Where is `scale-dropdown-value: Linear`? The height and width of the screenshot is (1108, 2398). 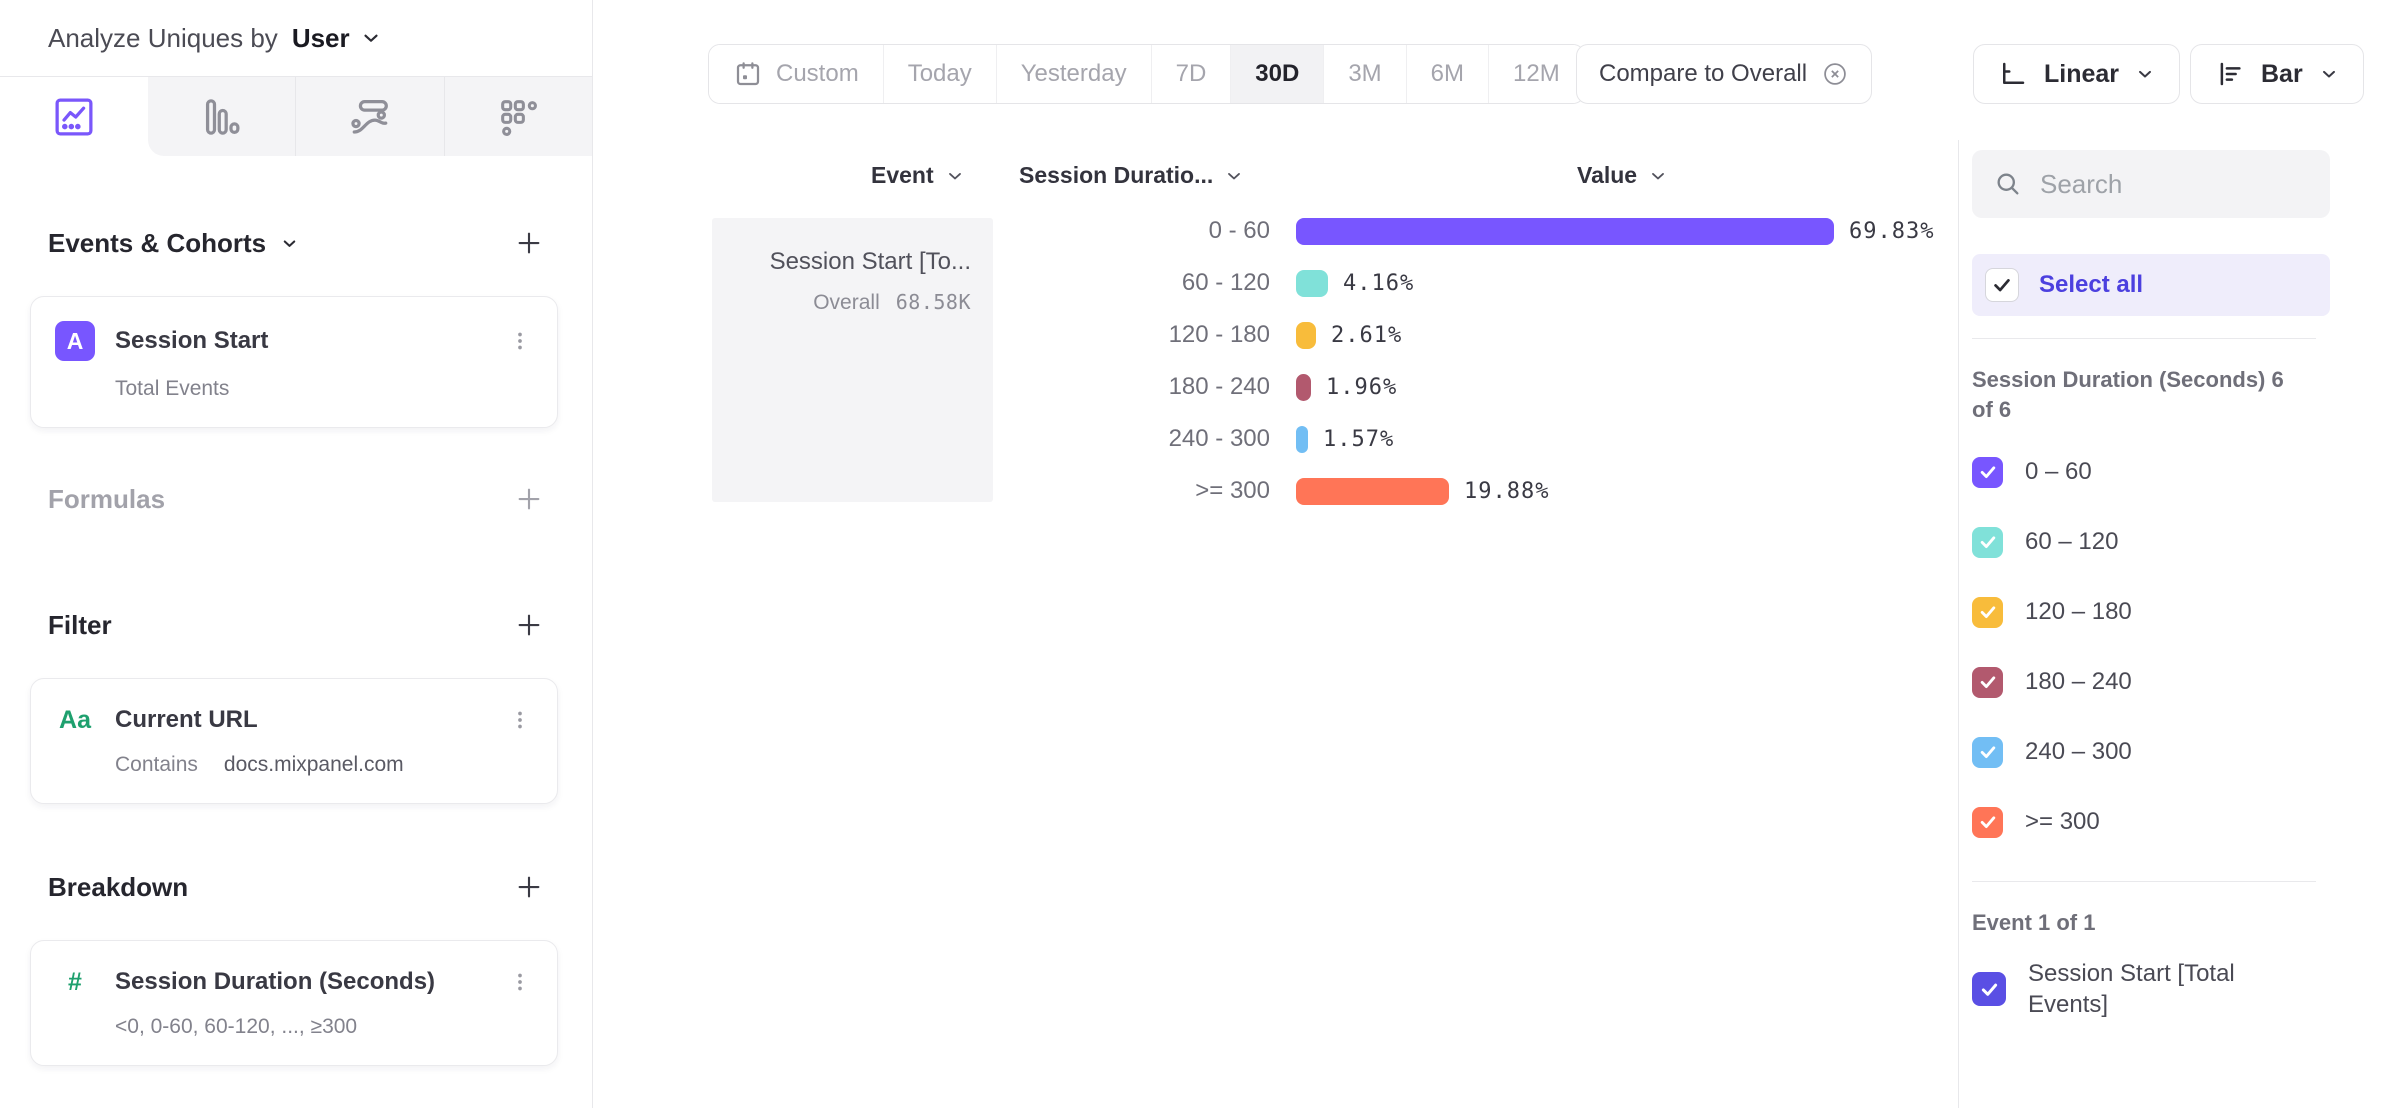
scale-dropdown-value: Linear is located at coordinates (2082, 73).